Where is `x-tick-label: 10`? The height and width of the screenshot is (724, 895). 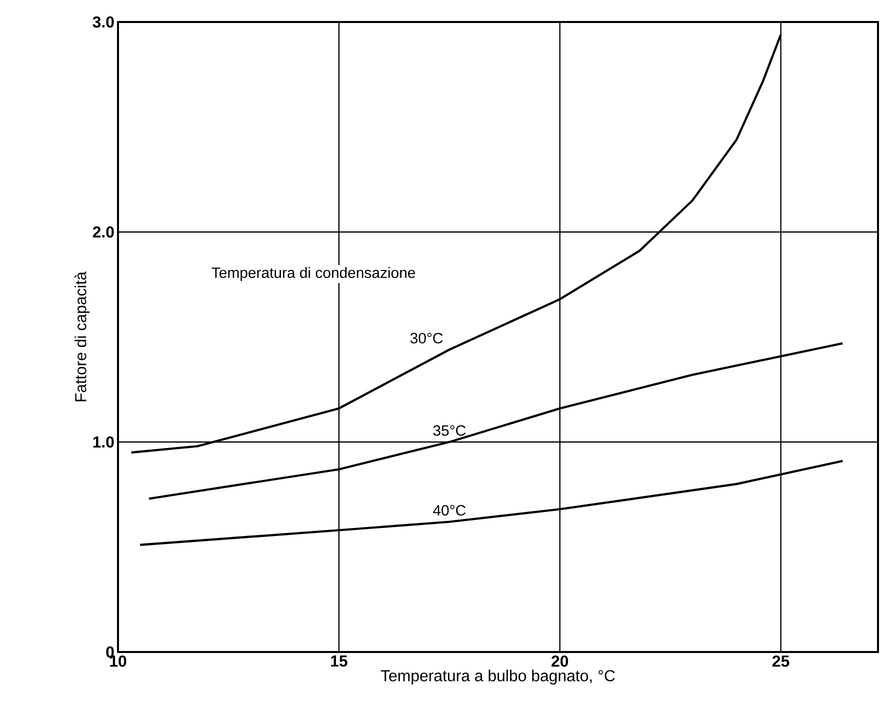
x-tick-label: 10 is located at coordinates (118, 661).